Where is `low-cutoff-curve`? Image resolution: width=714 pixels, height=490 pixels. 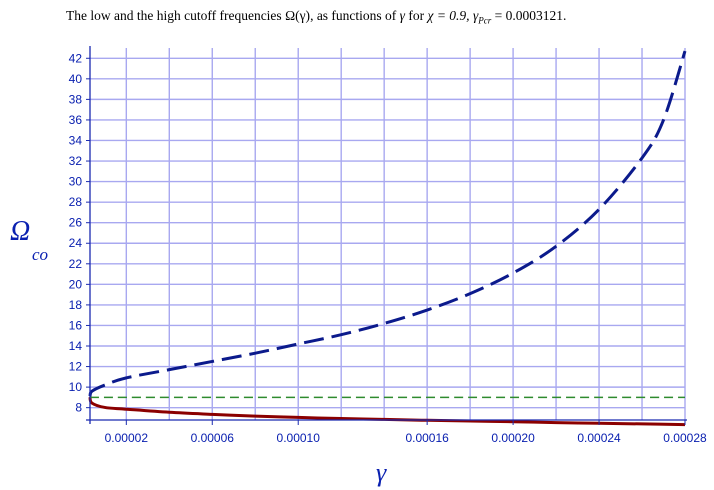
low-cutoff-curve is located at coordinates (387, 411).